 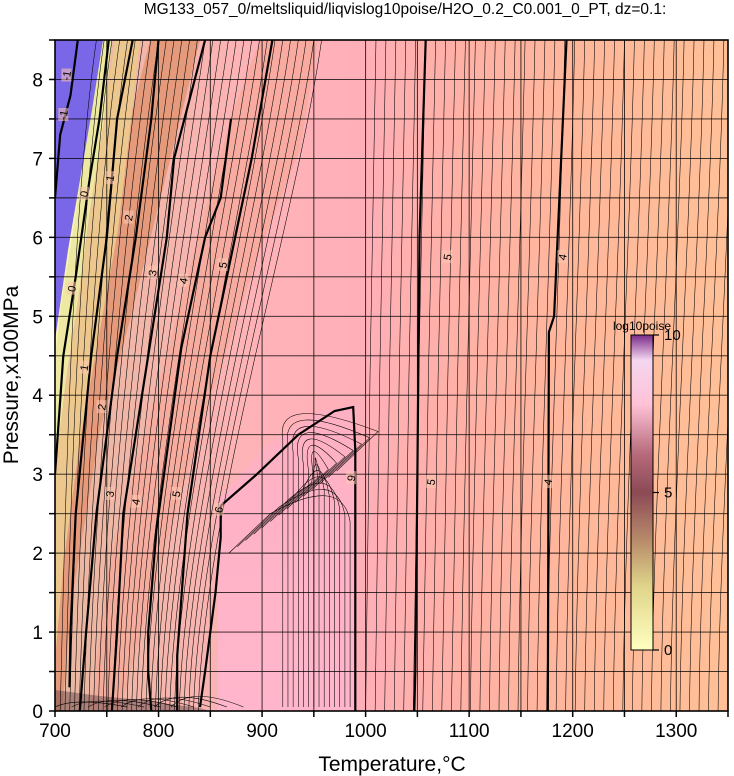 I want to click on y-axis-label: Pressure,x100MPa, so click(x=11, y=374).